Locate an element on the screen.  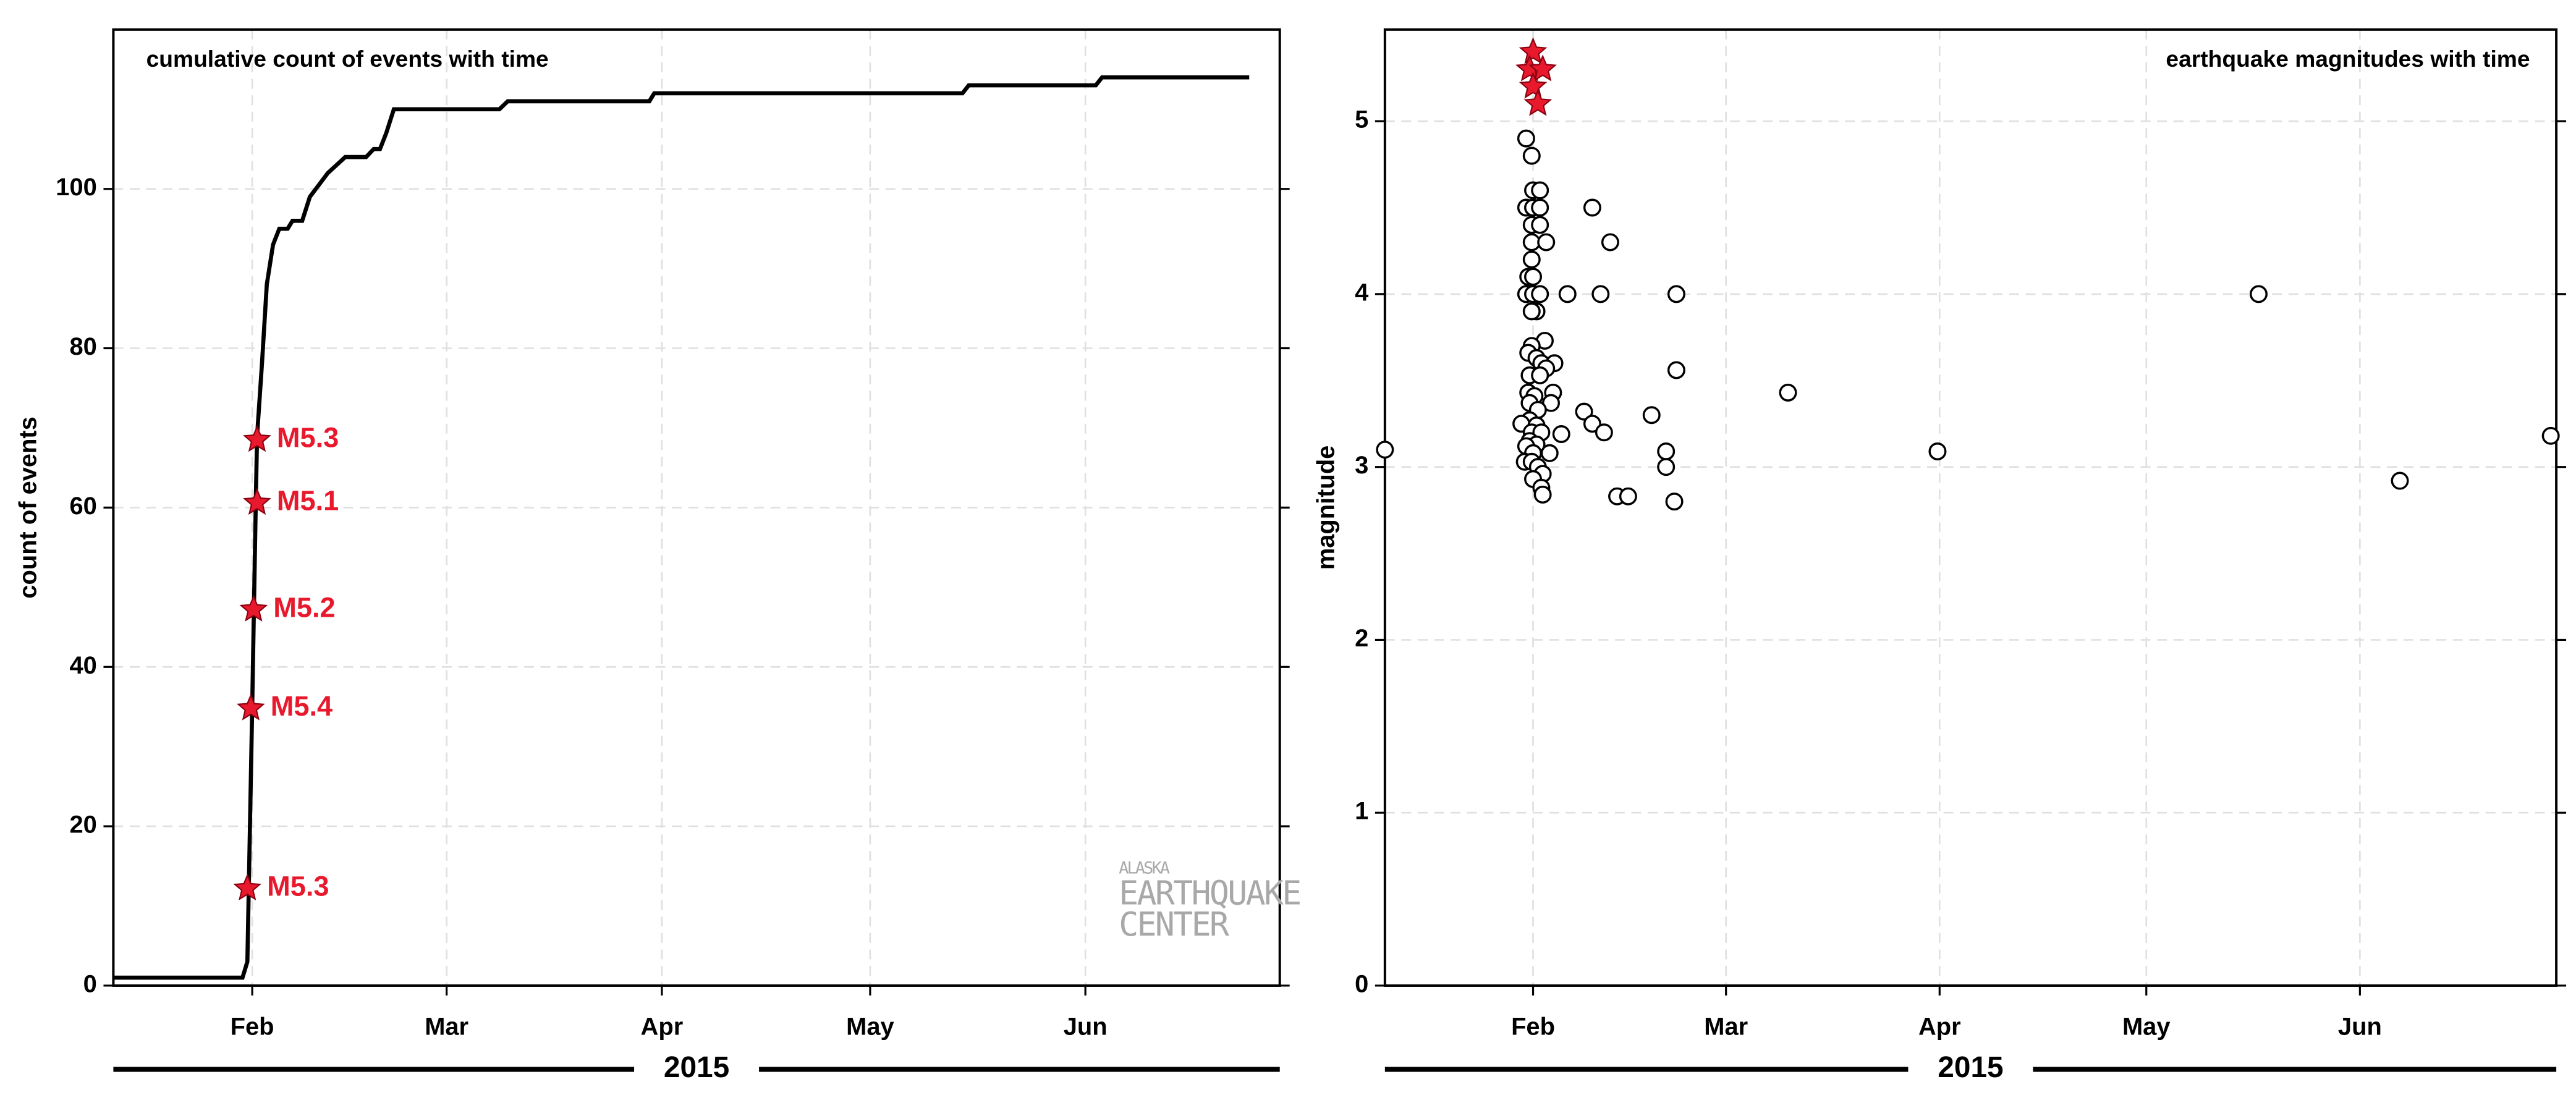
chart-title: cumulative count of events with time is located at coordinates (347, 59).